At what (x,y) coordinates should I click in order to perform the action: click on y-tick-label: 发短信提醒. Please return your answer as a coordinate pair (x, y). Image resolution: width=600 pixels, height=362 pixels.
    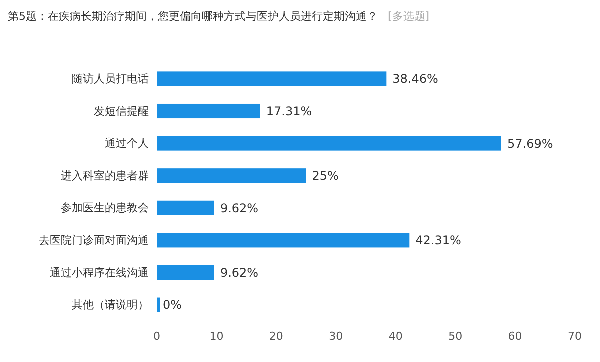
    Looking at the image, I should click on (121, 111).